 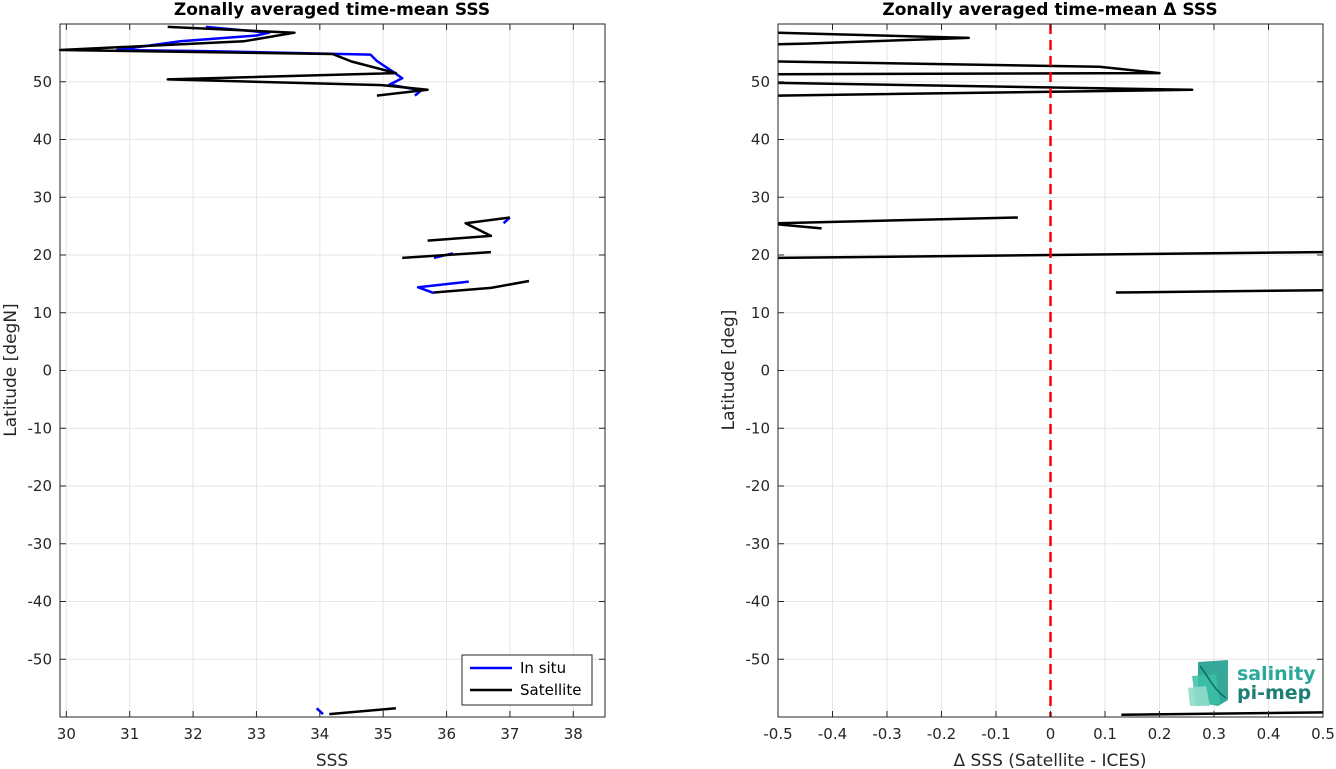 What do you see at coordinates (1160, 734) in the screenshot?
I see `delta-sss-x-tick-label: 0.2` at bounding box center [1160, 734].